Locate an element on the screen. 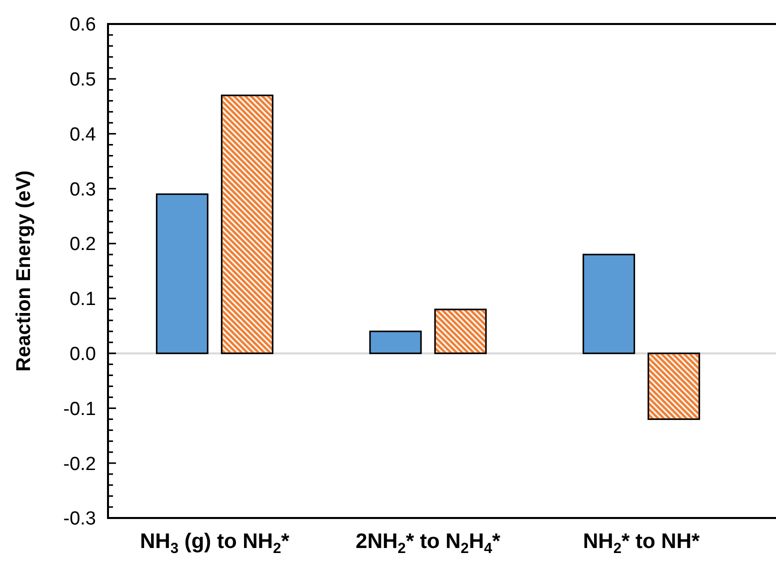 This screenshot has height=564, width=776. x-tick-label: NH$_{2}$* to NH* is located at coordinates (641, 543).